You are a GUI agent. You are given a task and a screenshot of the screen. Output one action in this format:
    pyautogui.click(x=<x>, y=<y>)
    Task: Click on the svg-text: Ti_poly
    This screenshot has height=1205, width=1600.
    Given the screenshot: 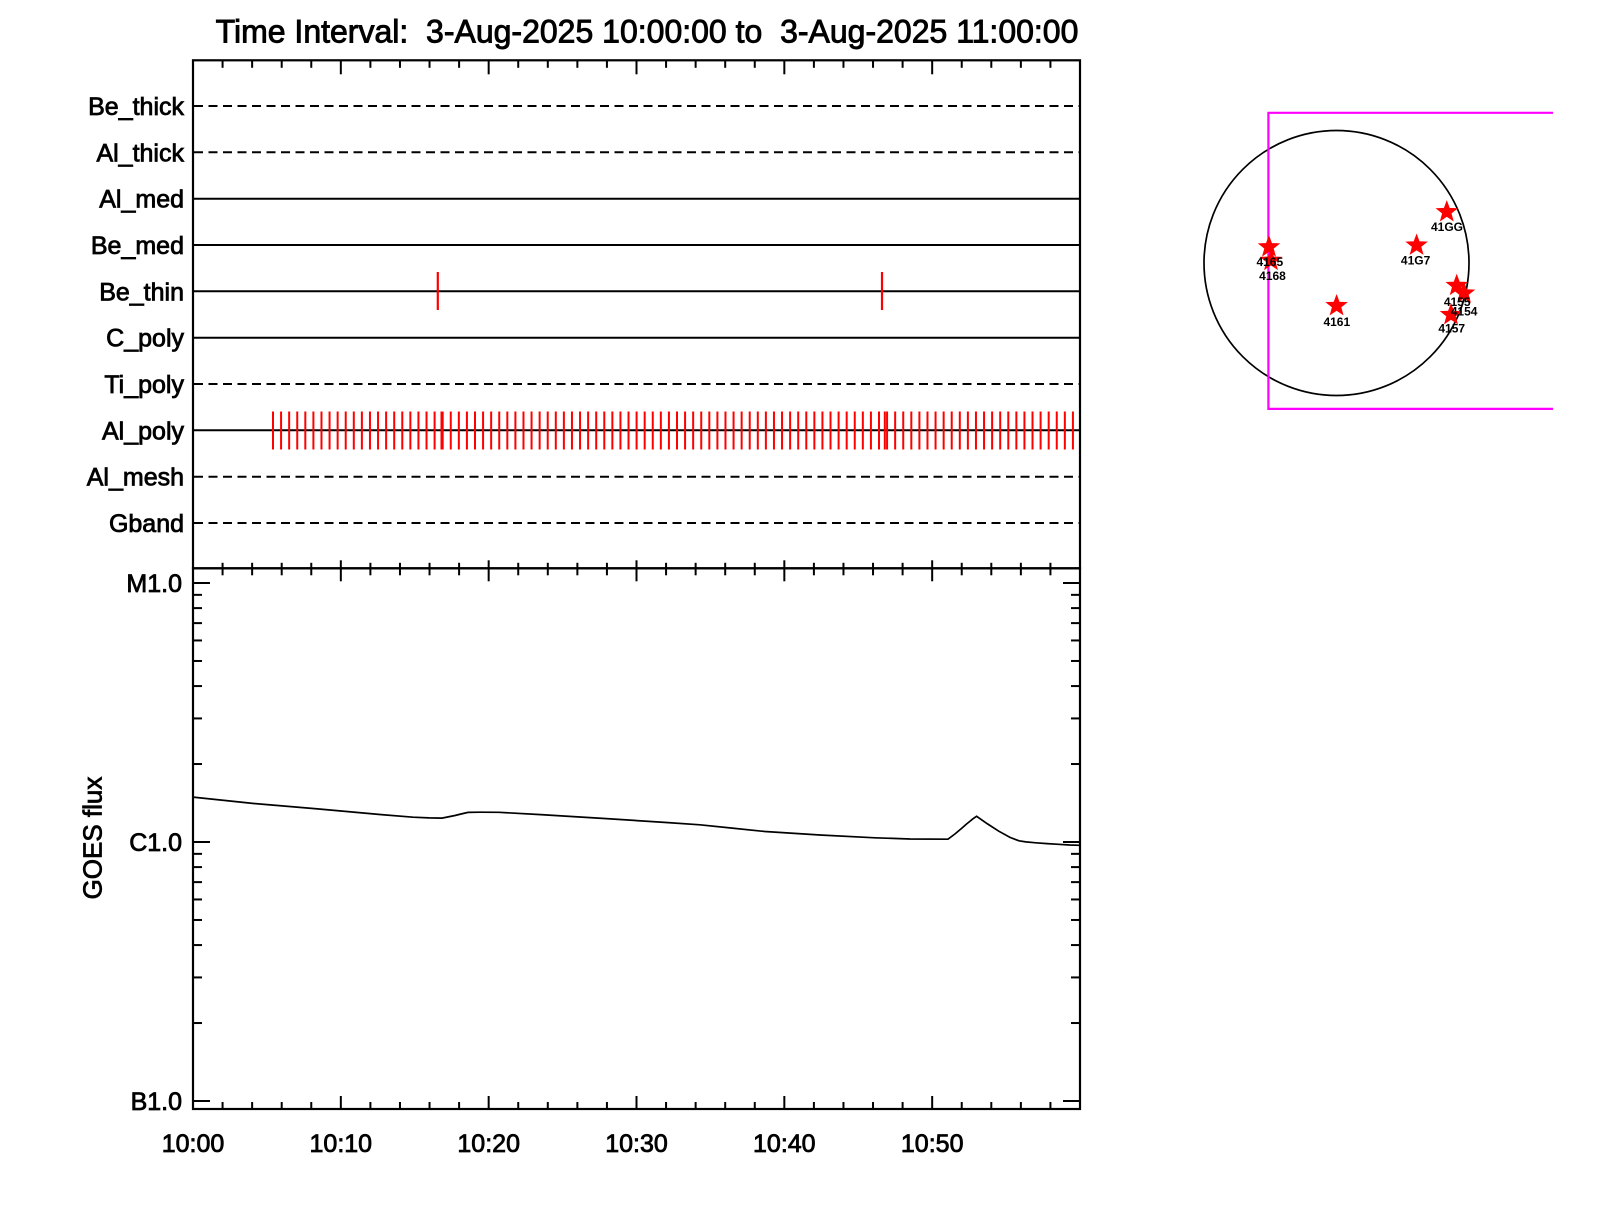 What is the action you would take?
    pyautogui.click(x=144, y=385)
    